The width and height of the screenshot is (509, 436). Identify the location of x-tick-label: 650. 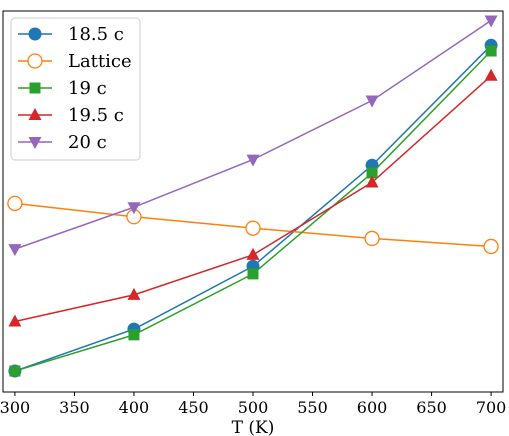
(431, 407).